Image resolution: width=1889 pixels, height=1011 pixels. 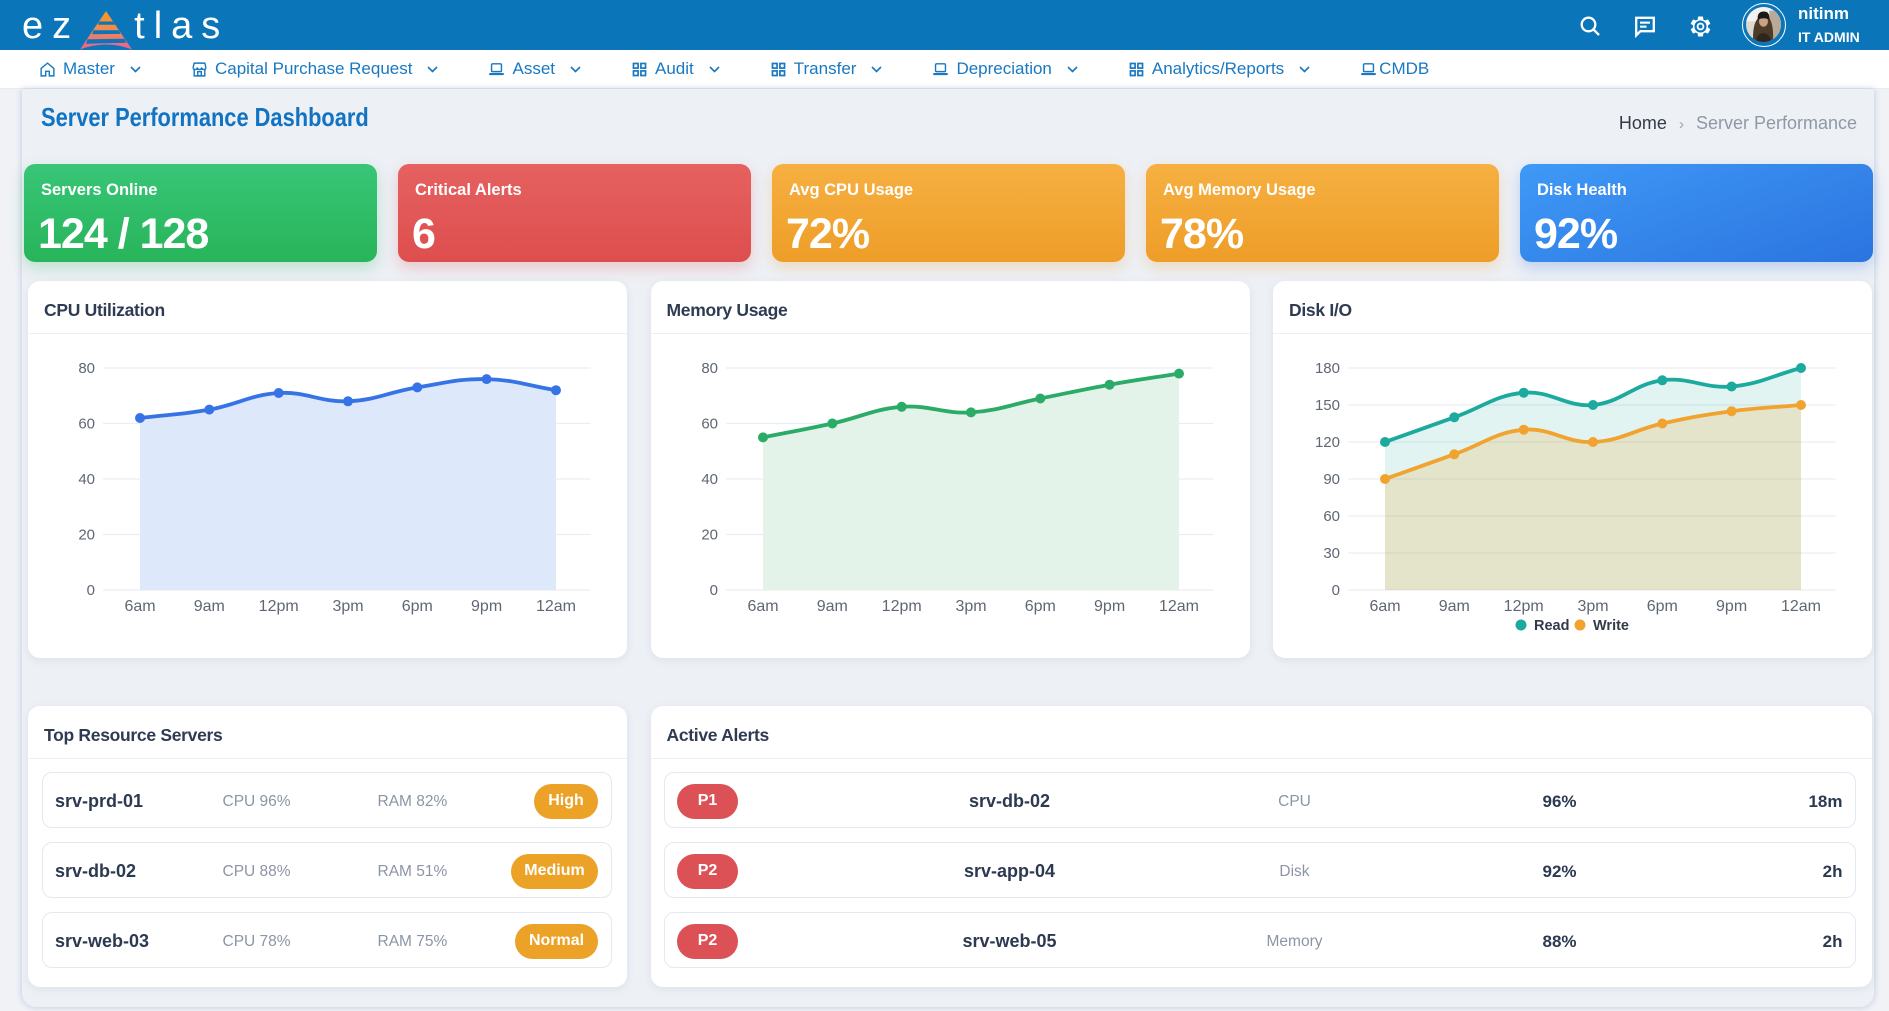 What do you see at coordinates (1331, 553) in the screenshot?
I see `svg-text: 30` at bounding box center [1331, 553].